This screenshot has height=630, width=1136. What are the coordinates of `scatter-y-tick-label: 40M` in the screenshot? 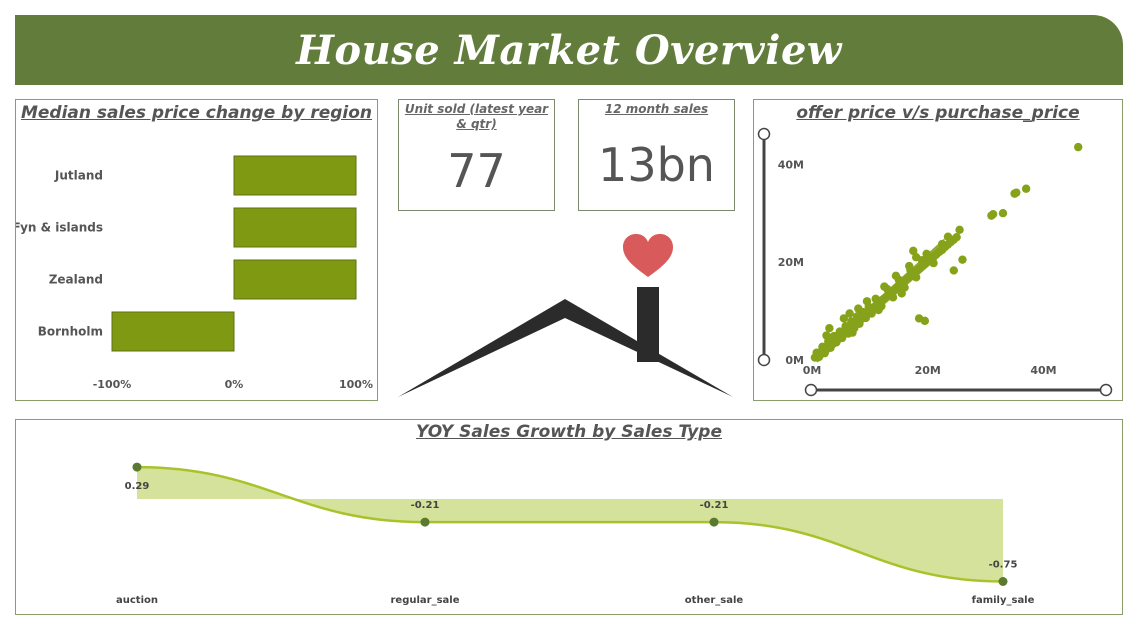 It's located at (791, 164).